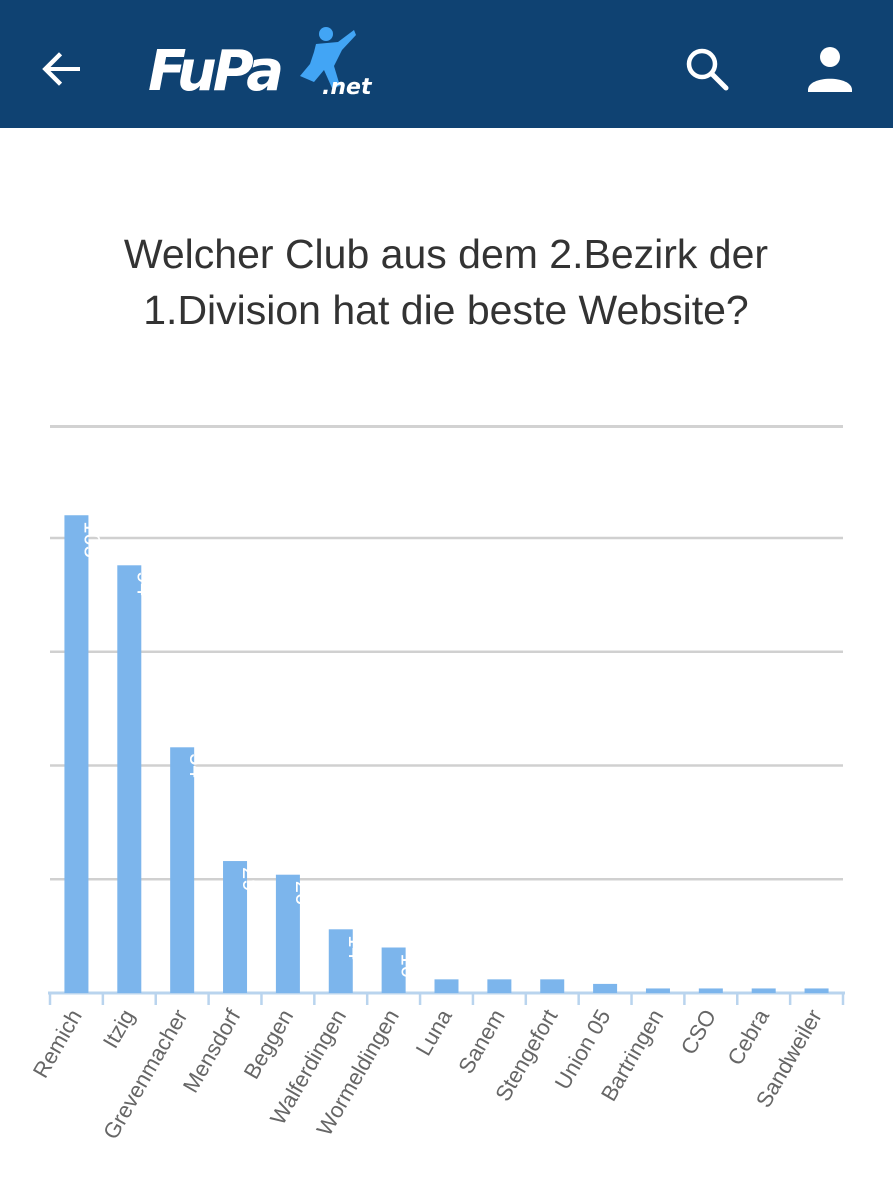  I want to click on search-icon, so click(707, 69).